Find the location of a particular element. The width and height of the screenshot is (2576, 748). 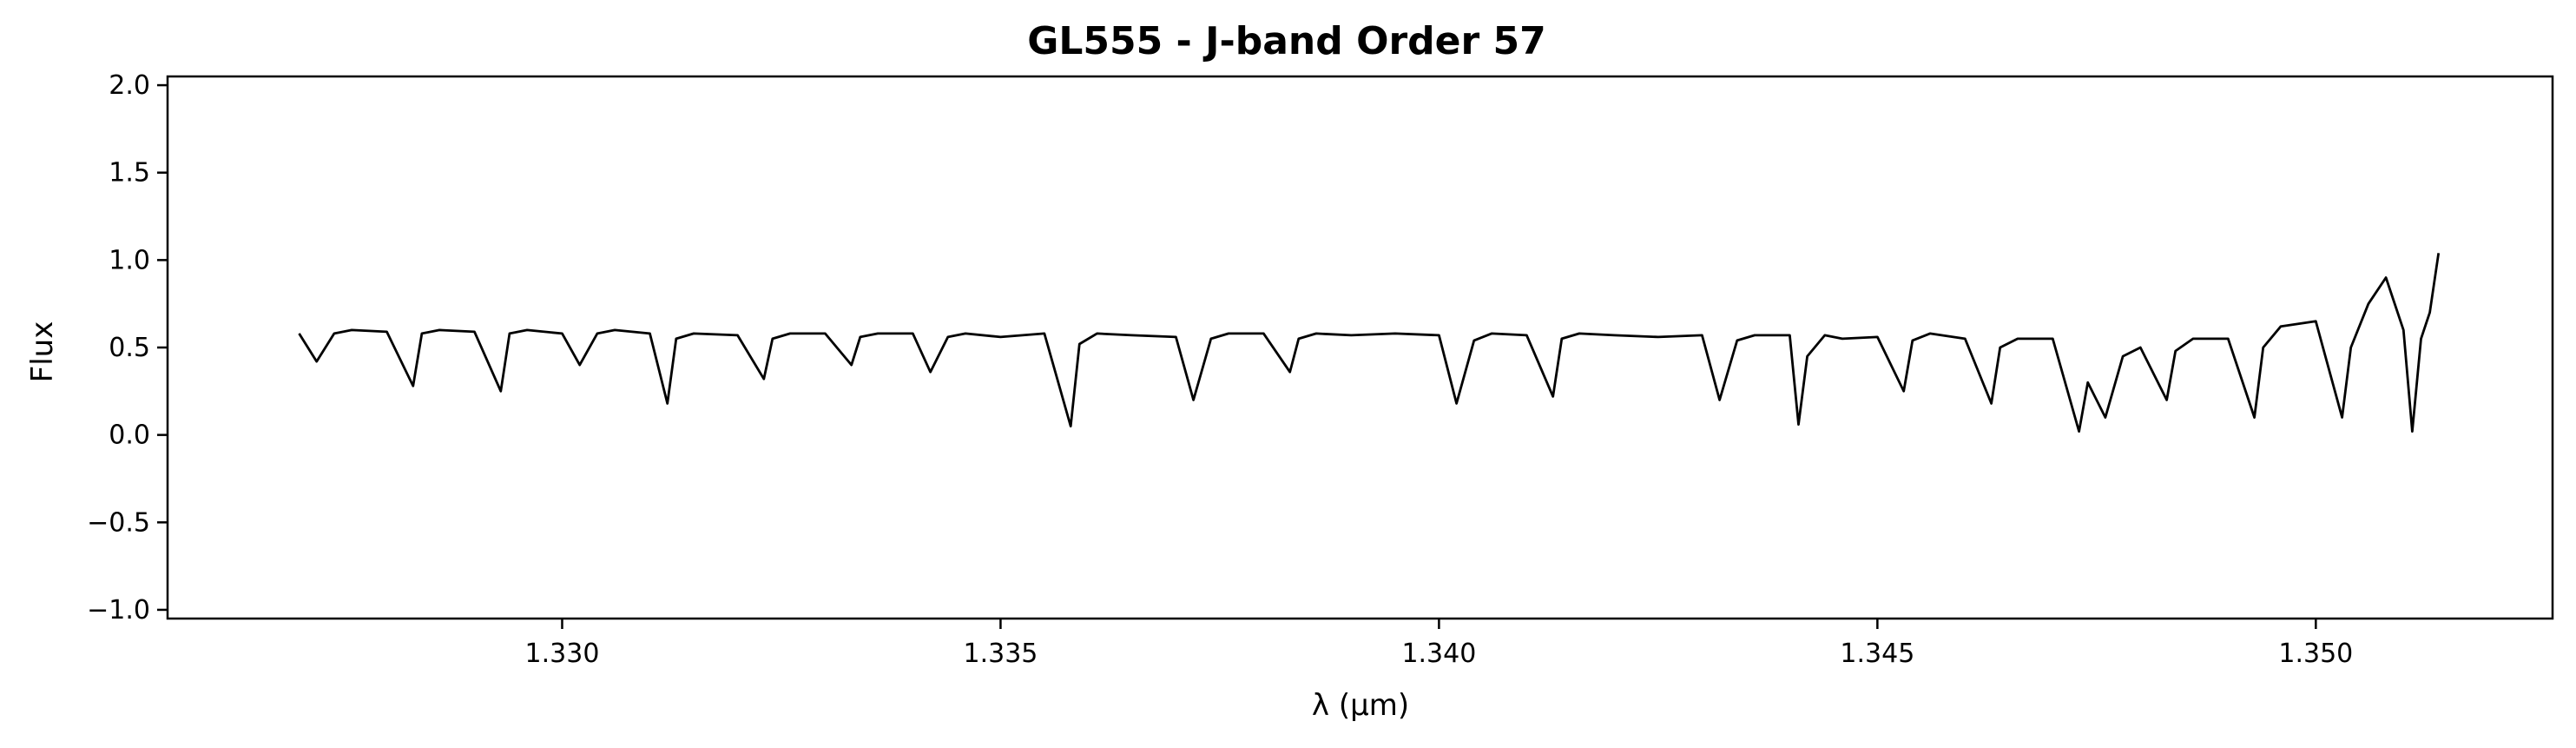

y-tick-label: 2.0 is located at coordinates (129, 85).